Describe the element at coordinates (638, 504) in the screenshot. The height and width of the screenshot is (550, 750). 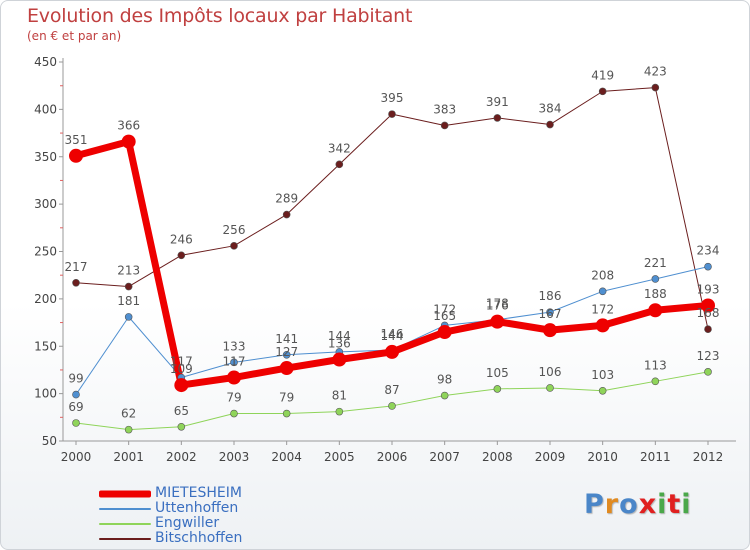
I see `proxiti-logo: Proxiti` at that location.